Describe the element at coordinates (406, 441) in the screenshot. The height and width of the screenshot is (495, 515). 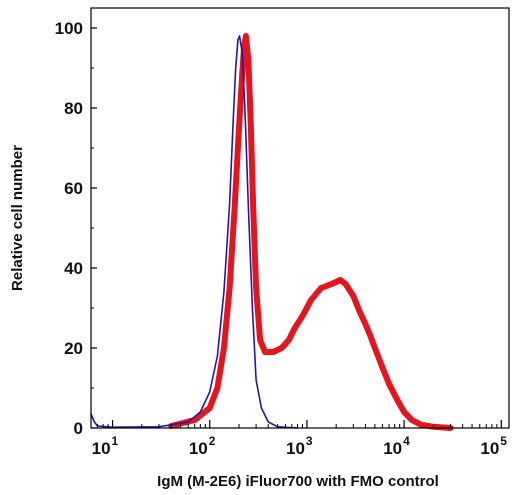
I see `x-tick-label-exponent: 4` at that location.